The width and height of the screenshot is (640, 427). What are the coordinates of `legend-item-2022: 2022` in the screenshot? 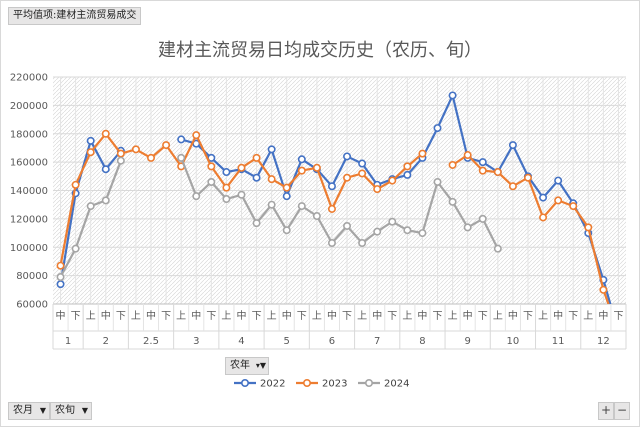 It's located at (259, 384).